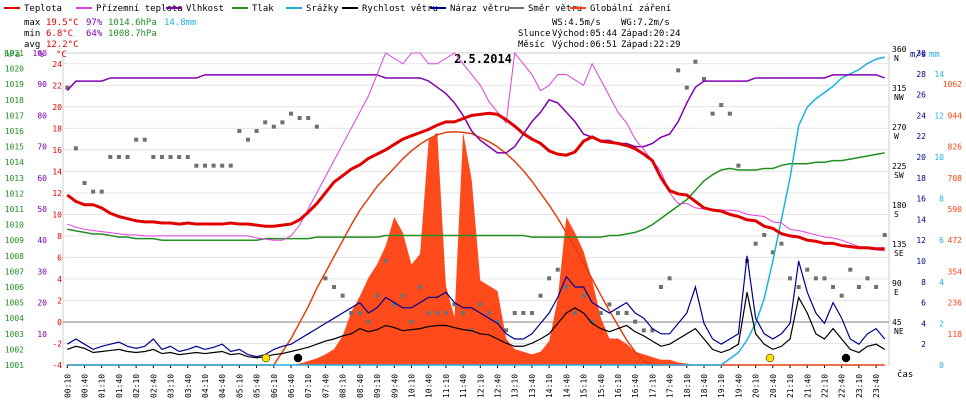 Image resolution: width=966 pixels, height=400 pixels. What do you see at coordinates (291, 386) in the screenshot?
I see `time-tick-label: 06:40` at bounding box center [291, 386].